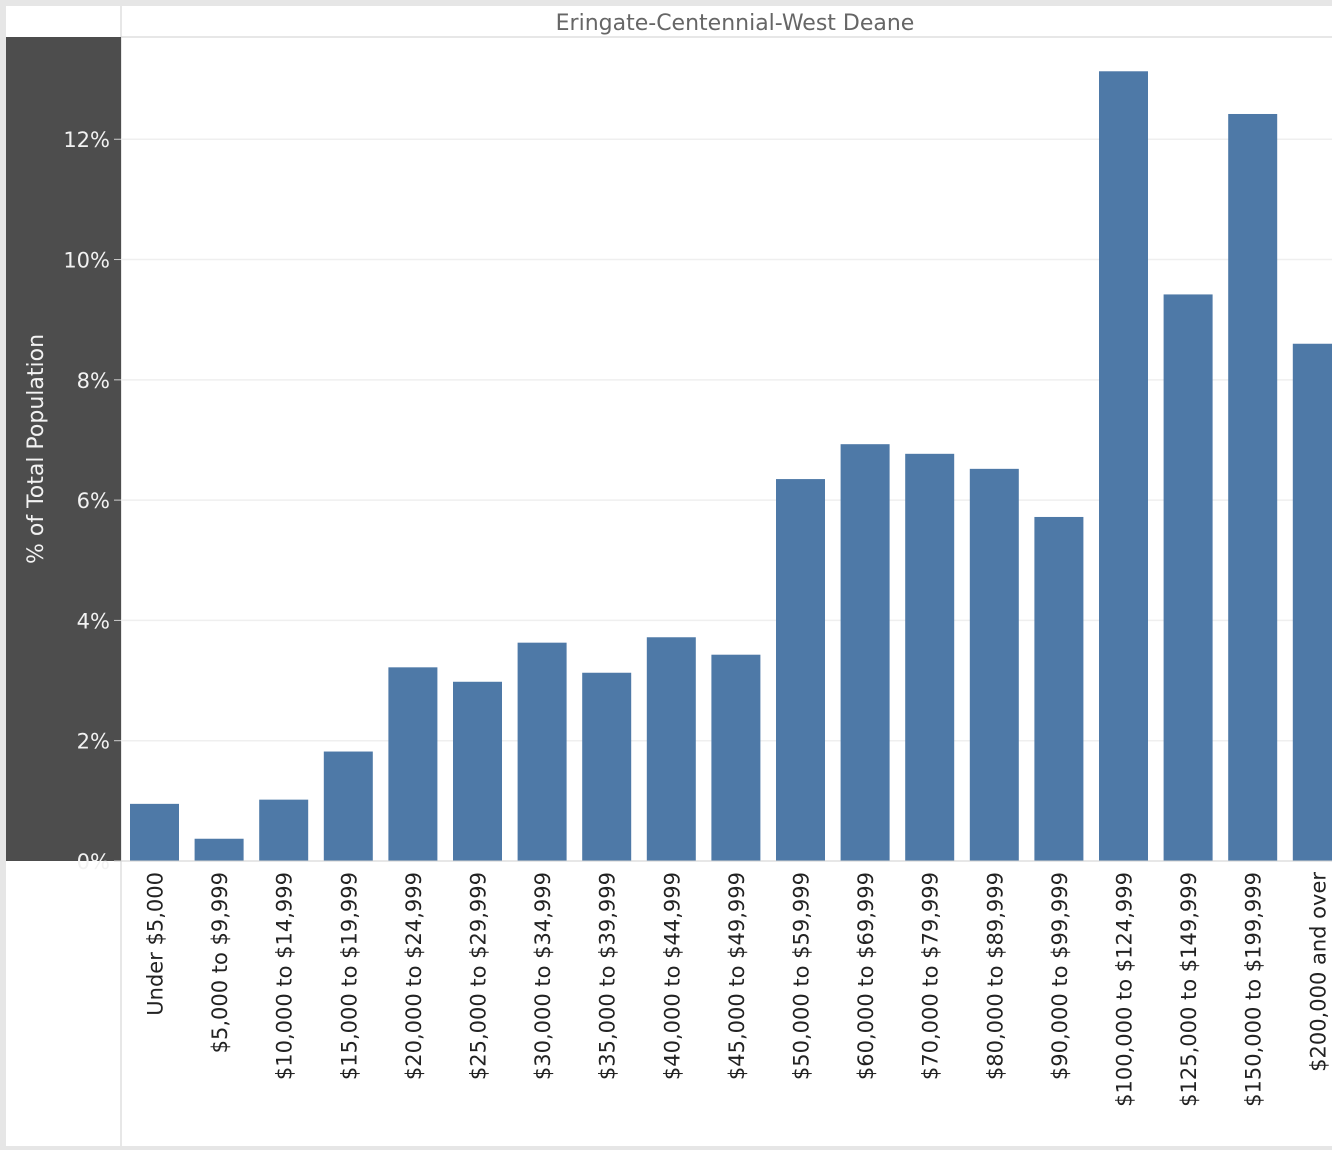  What do you see at coordinates (931, 976) in the screenshot?
I see `x-tick-label: $70,000 to $79,999` at bounding box center [931, 976].